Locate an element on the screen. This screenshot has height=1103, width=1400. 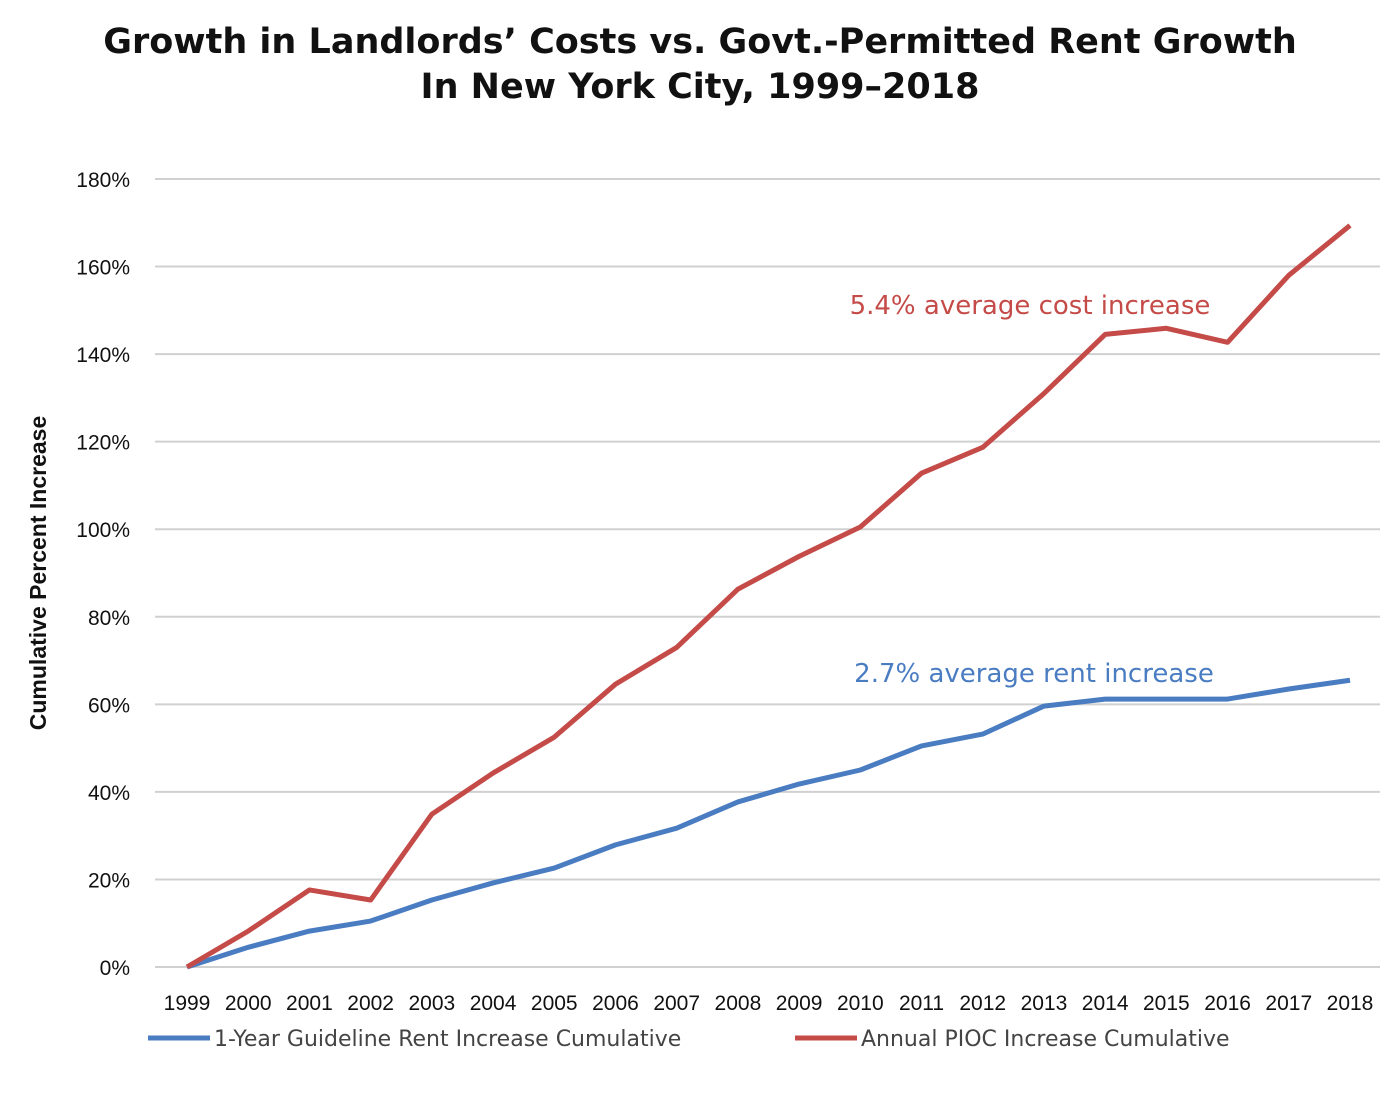
x-tick-label: 2018 is located at coordinates (1350, 1003).